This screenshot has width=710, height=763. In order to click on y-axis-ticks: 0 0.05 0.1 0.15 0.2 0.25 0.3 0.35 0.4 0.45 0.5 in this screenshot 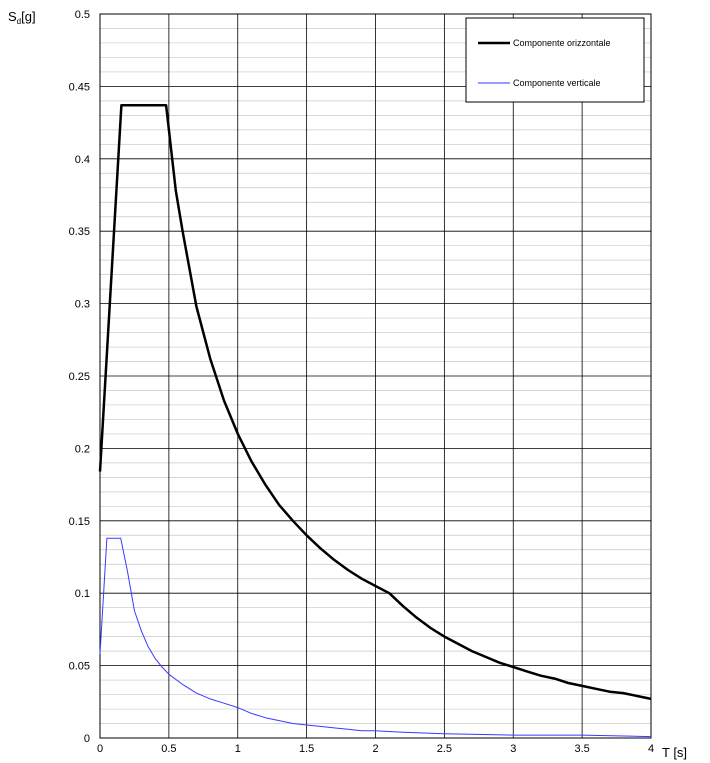, I will do `click(79, 377)`.